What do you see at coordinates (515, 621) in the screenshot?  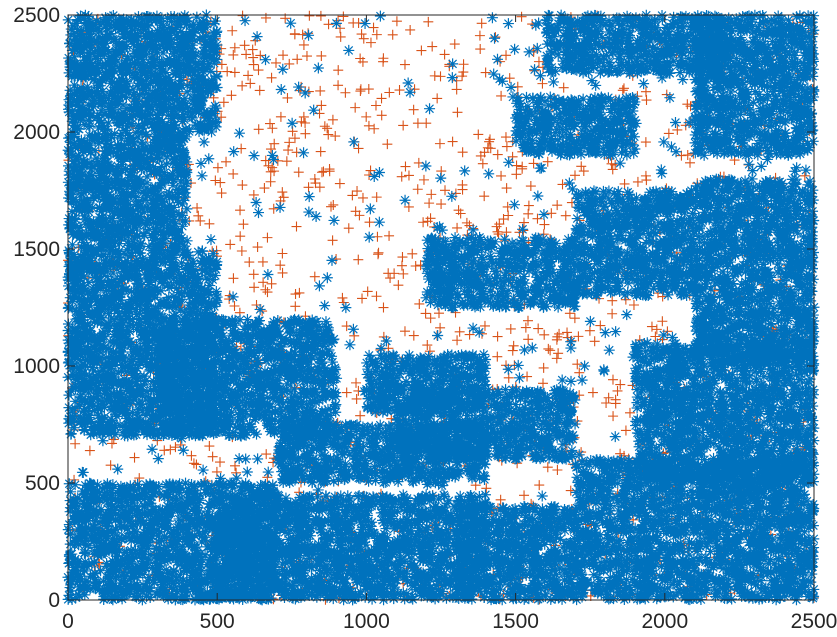 I see `x-tick-label: 1500` at bounding box center [515, 621].